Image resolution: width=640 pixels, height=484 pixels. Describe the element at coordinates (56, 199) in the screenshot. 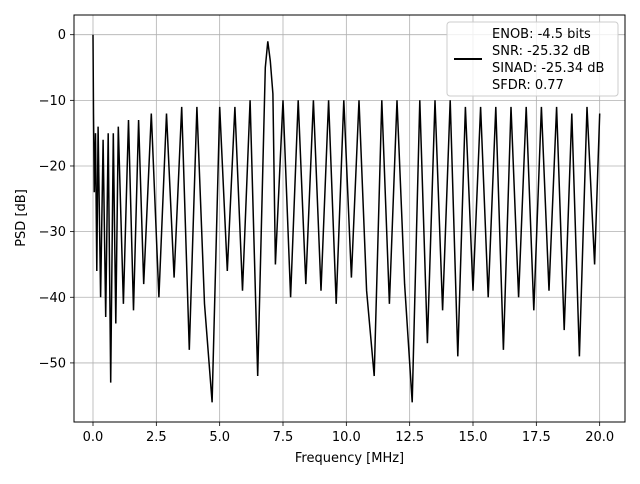

I see `y-axis-ticks: 0 −10 −20 −30 −40 −50` at that location.